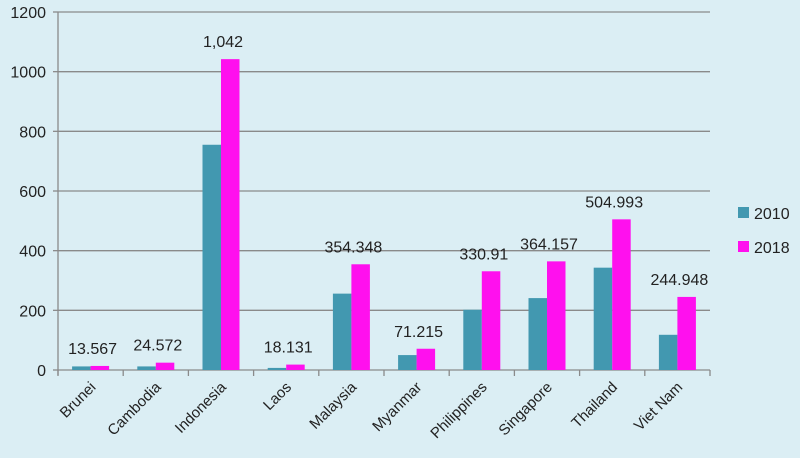  Describe the element at coordinates (277, 396) in the screenshot. I see `x-tick-label: Laos` at that location.